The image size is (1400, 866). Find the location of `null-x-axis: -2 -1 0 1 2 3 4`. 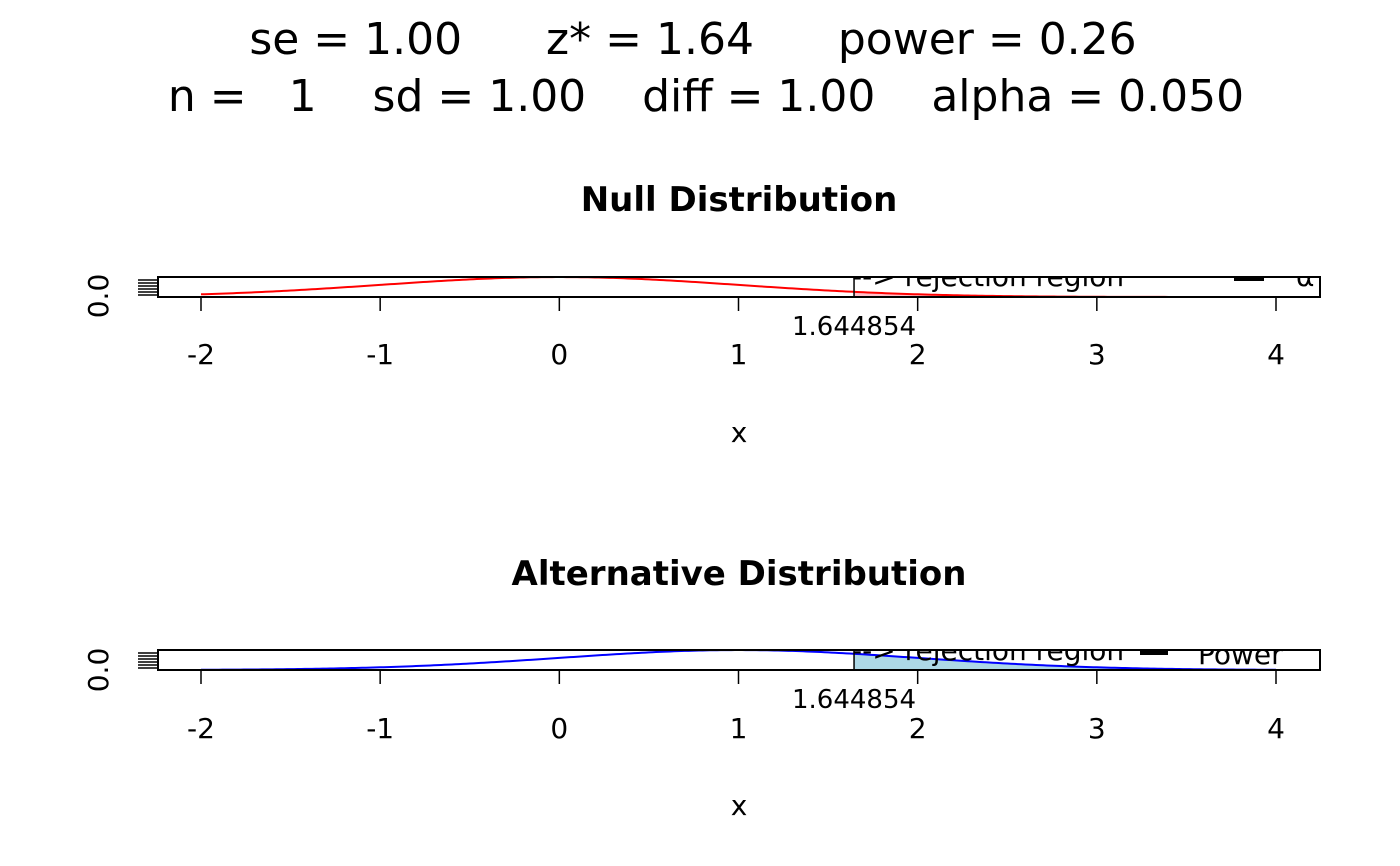

null-x-axis: -2 -1 0 1 2 3 4 is located at coordinates (736, 333).